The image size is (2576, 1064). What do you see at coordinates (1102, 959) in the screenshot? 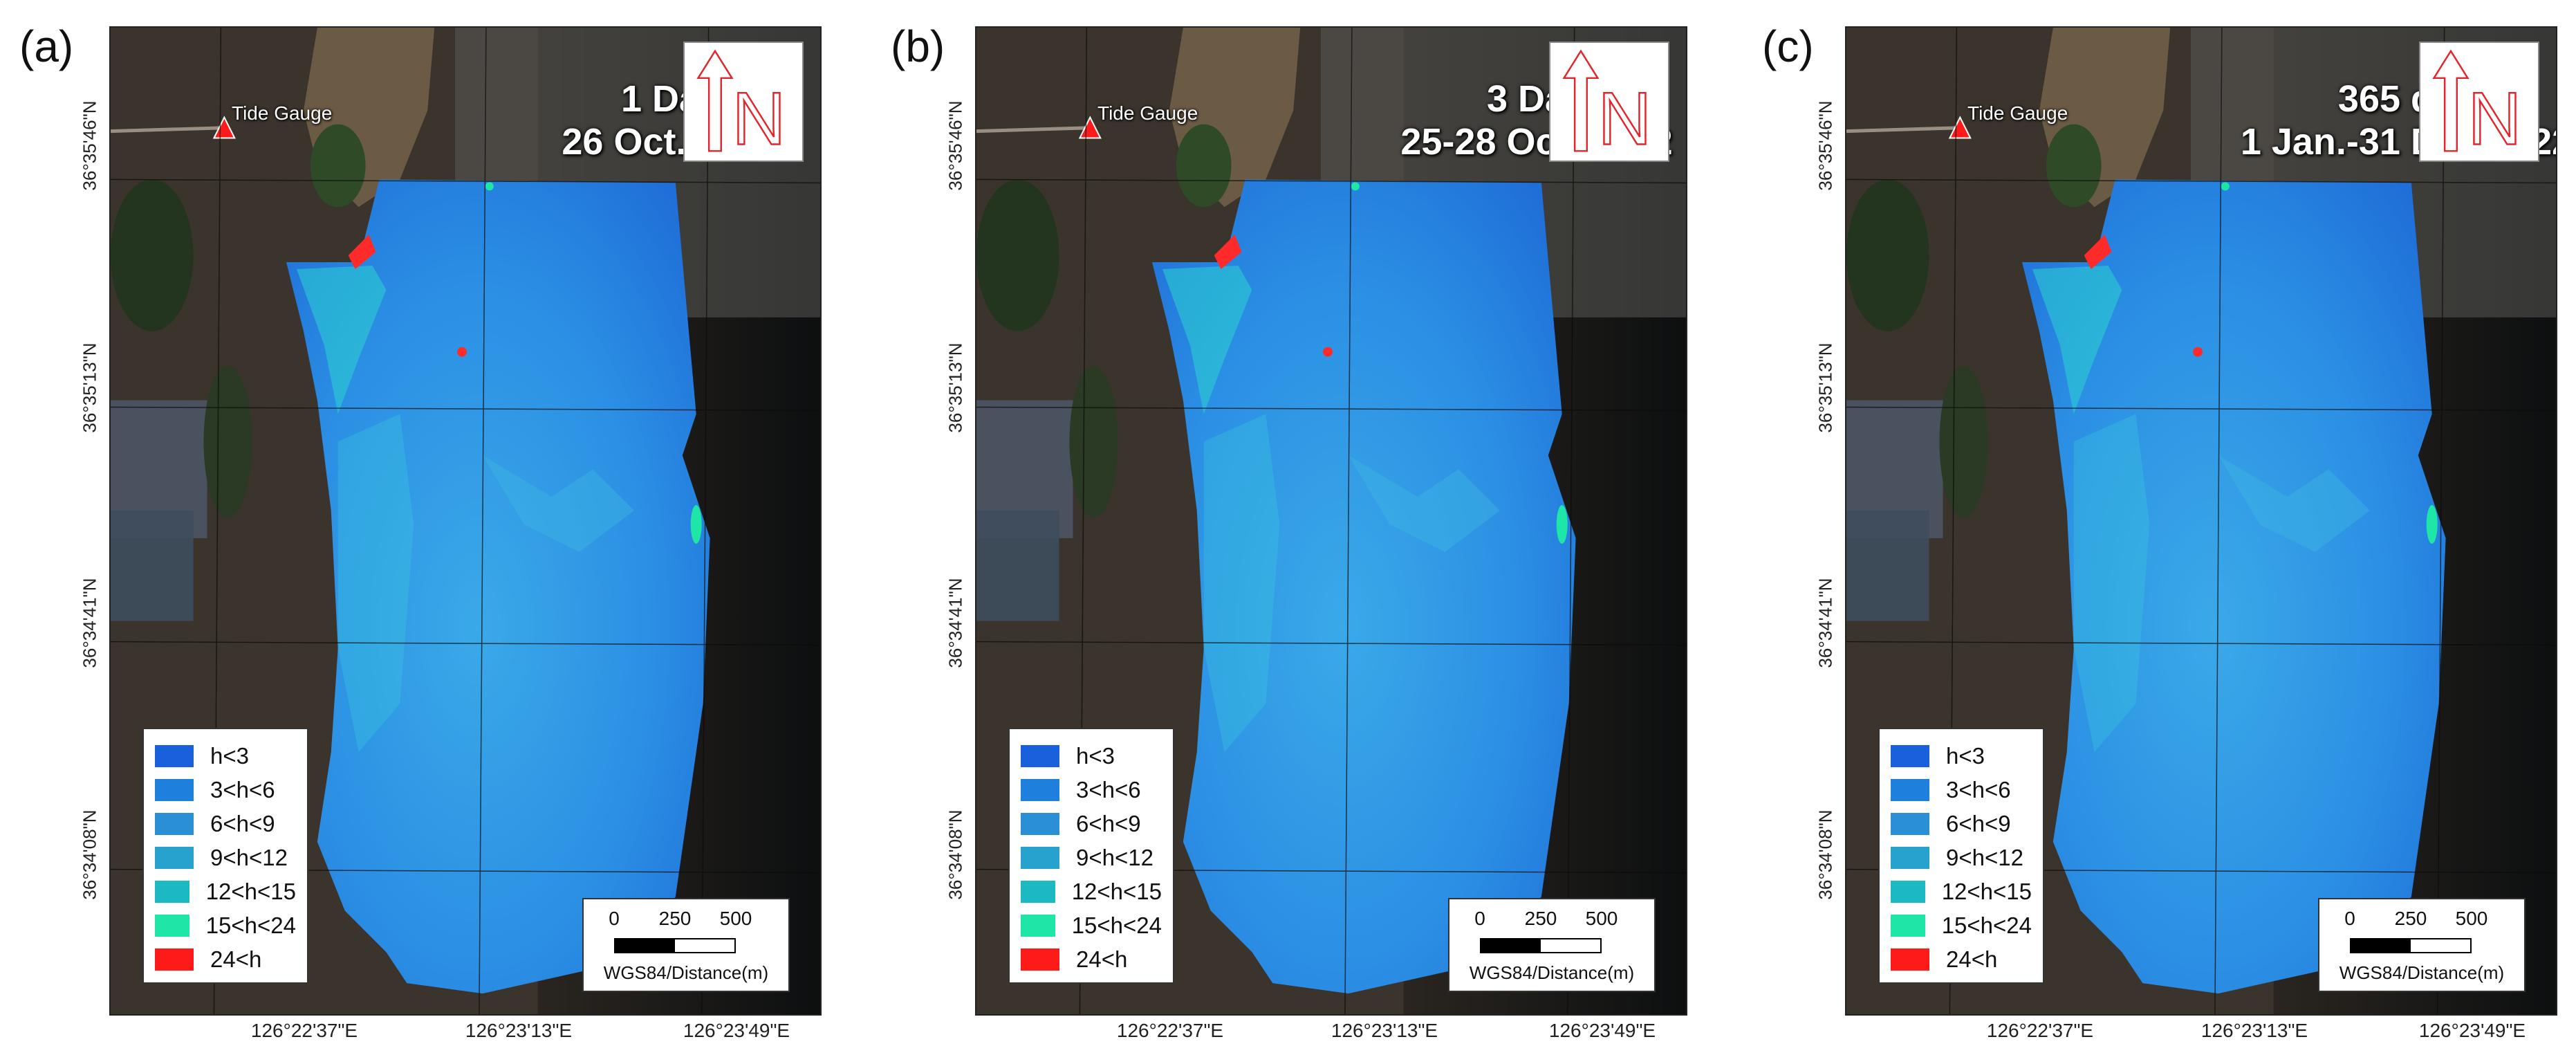
I see `legend-label: 24<h` at bounding box center [1102, 959].